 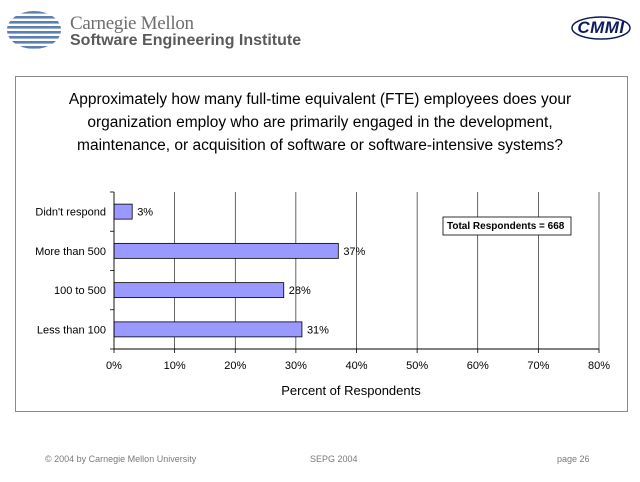 I want to click on category-label: More than 500, so click(x=70, y=252).